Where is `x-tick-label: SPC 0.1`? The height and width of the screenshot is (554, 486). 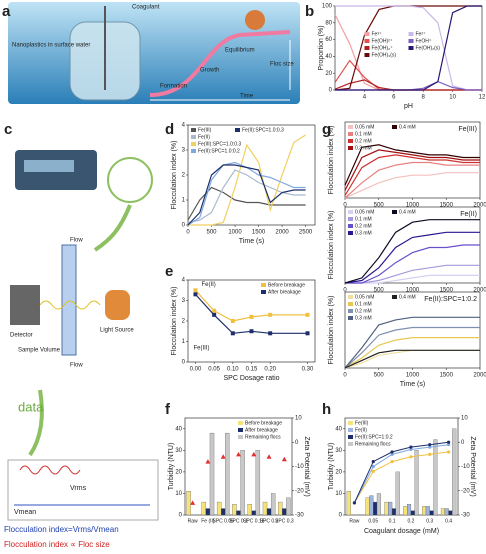
x-tick-label: SPC 0.1 is located at coordinates (238, 521).